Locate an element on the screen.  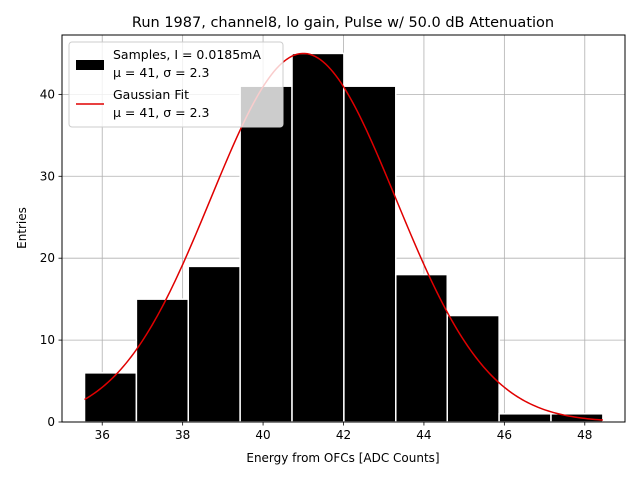
y-tick-label: 0 is located at coordinates (51, 422).